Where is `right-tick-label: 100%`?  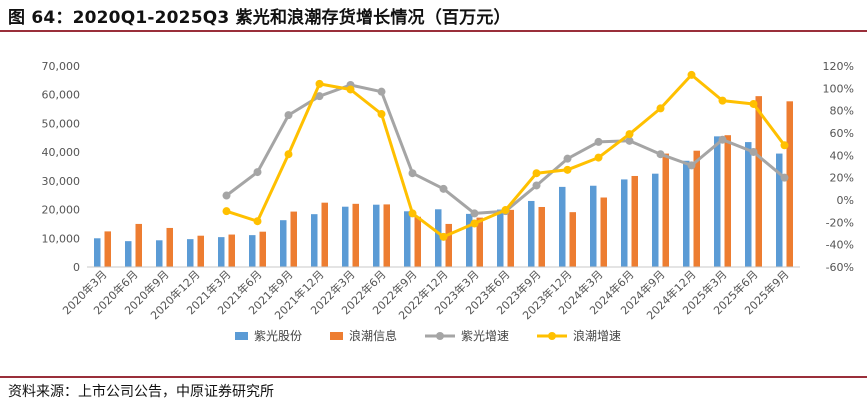 right-tick-label: 100% is located at coordinates (838, 88).